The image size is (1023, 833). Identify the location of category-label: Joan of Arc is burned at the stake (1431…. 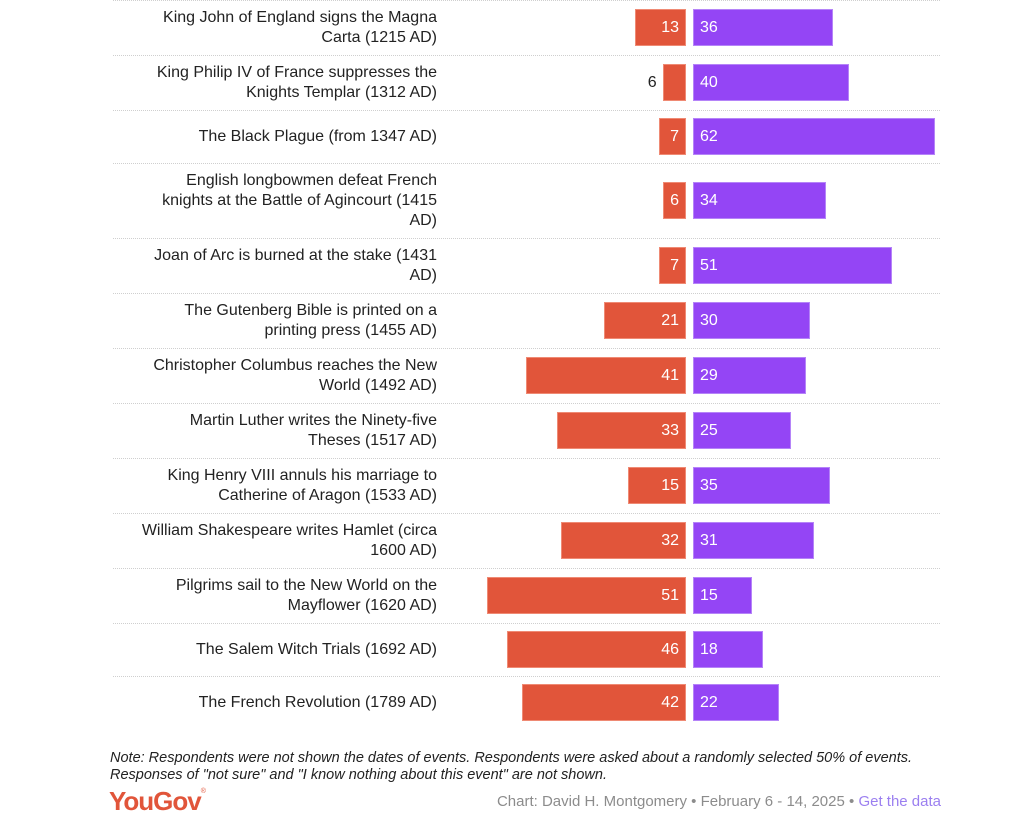
(275, 266).